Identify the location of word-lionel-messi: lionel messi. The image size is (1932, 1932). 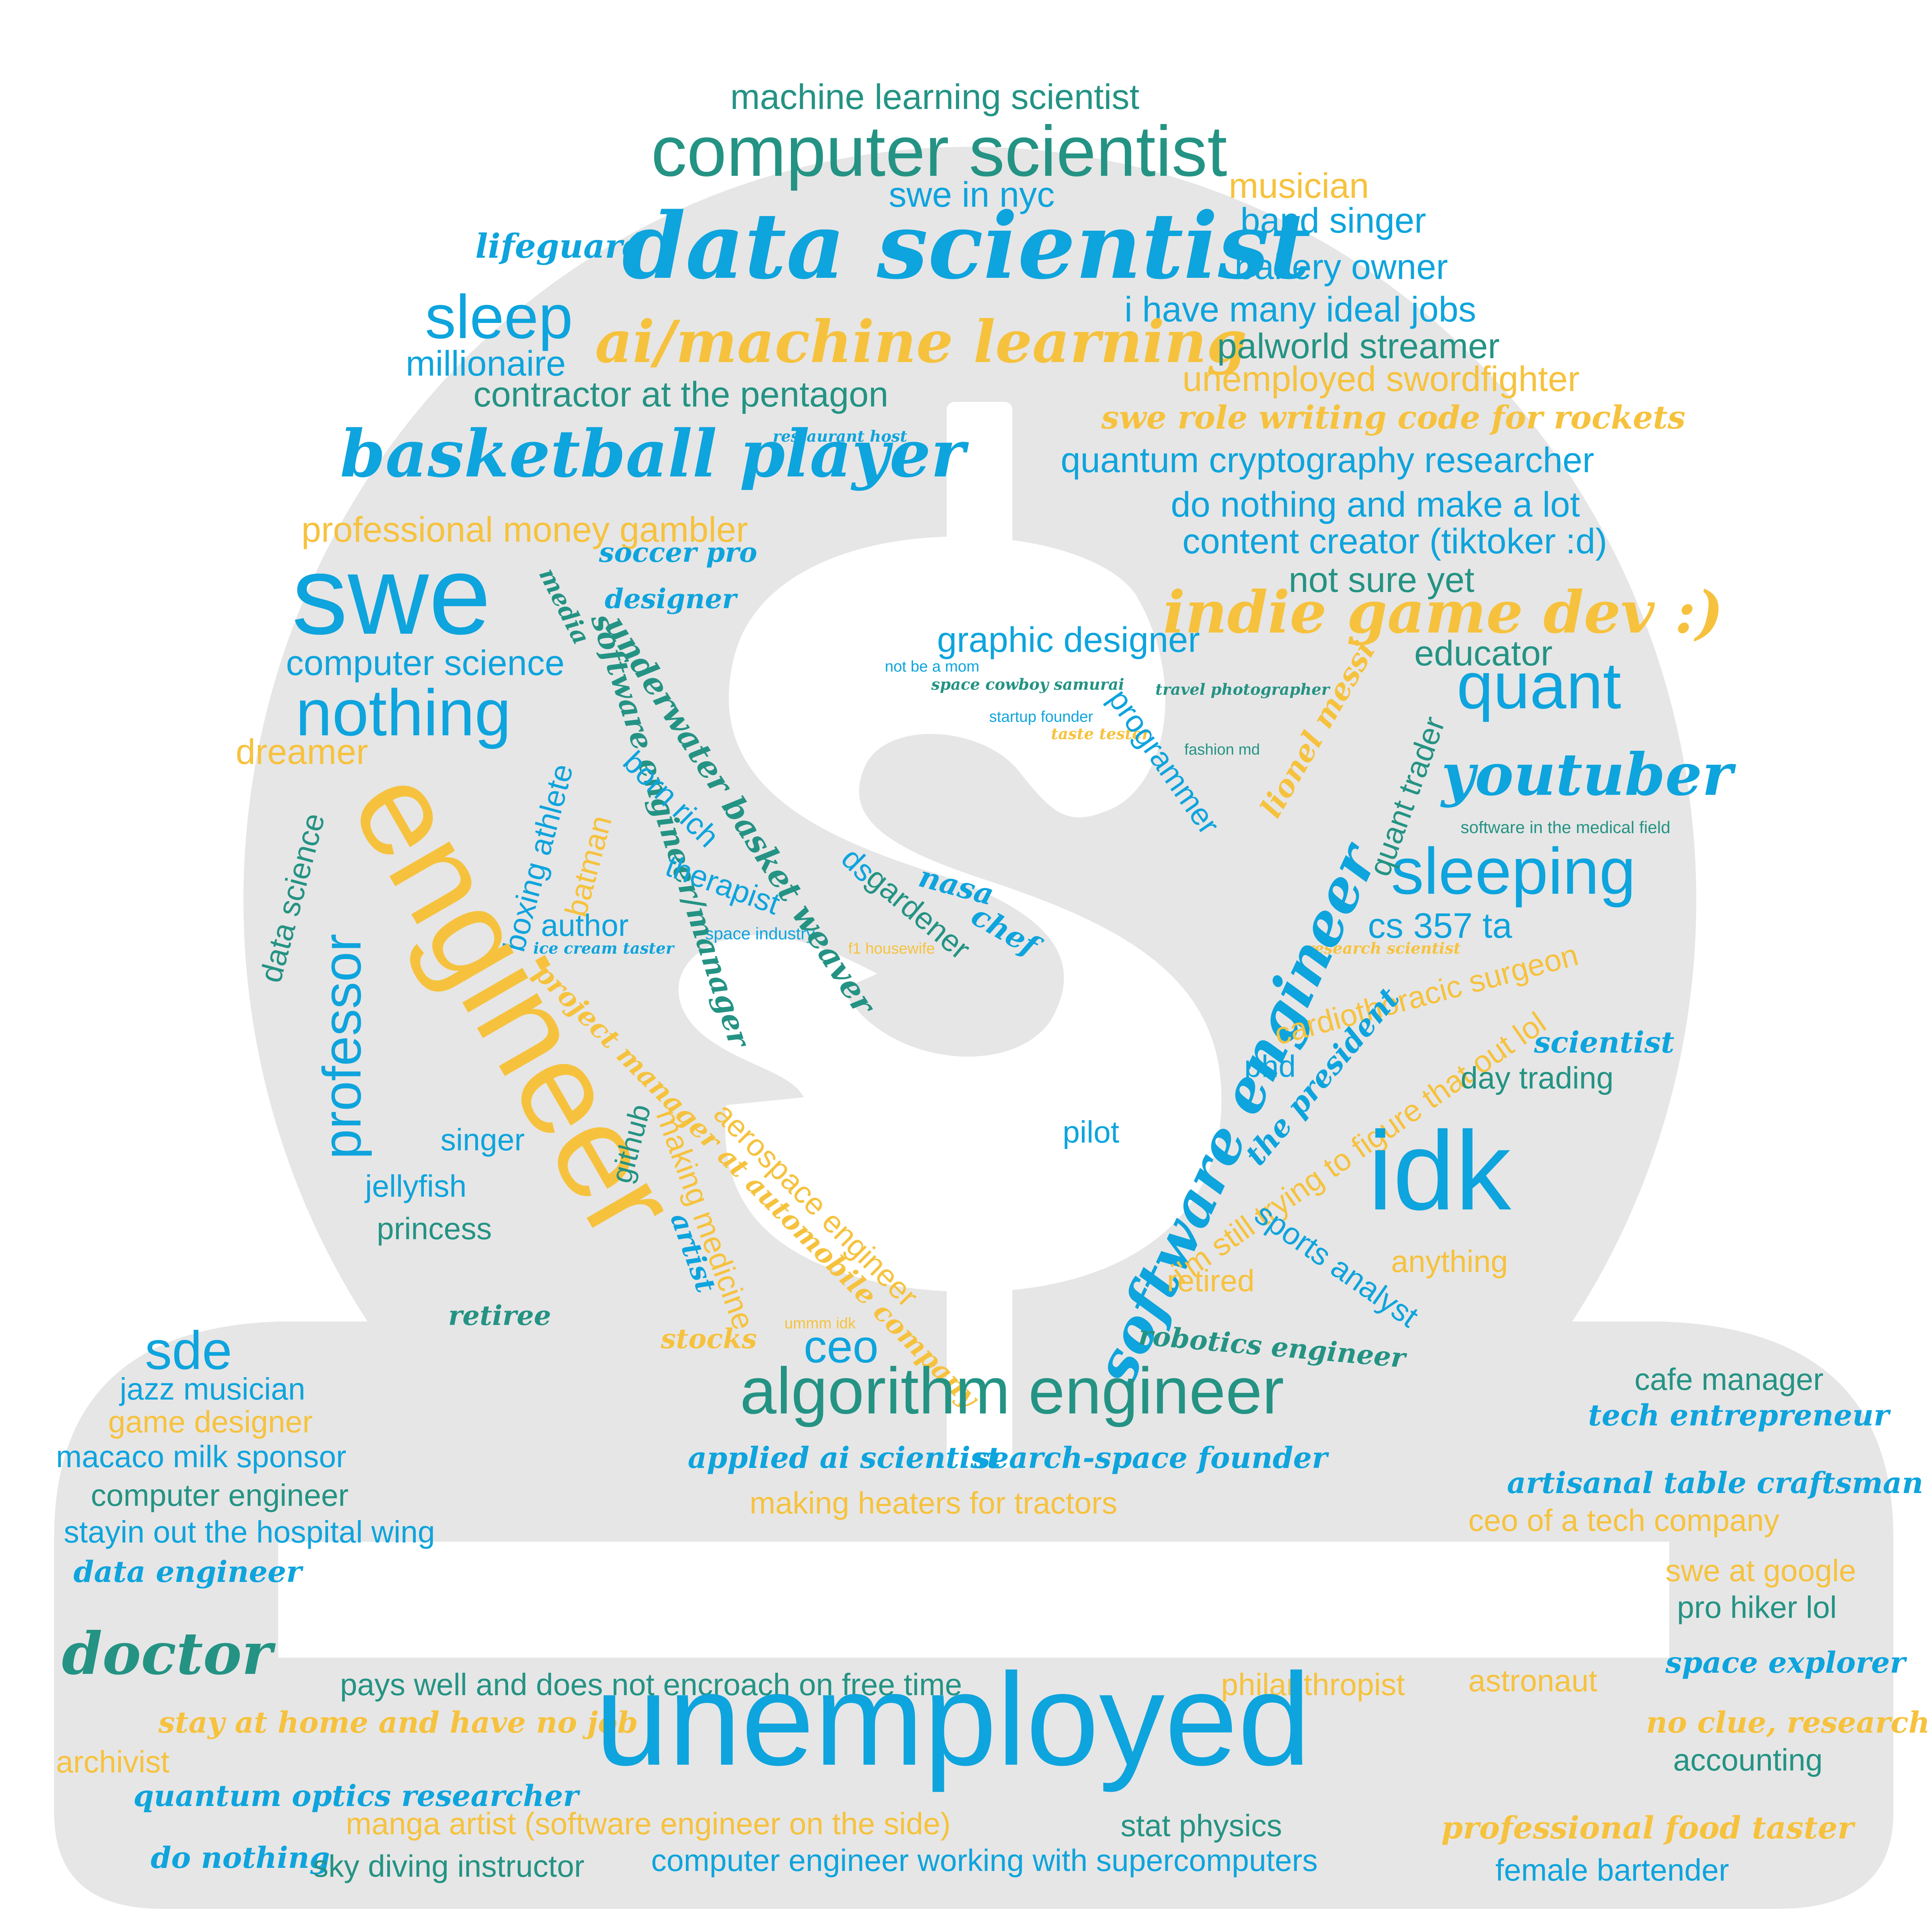
(1318, 729).